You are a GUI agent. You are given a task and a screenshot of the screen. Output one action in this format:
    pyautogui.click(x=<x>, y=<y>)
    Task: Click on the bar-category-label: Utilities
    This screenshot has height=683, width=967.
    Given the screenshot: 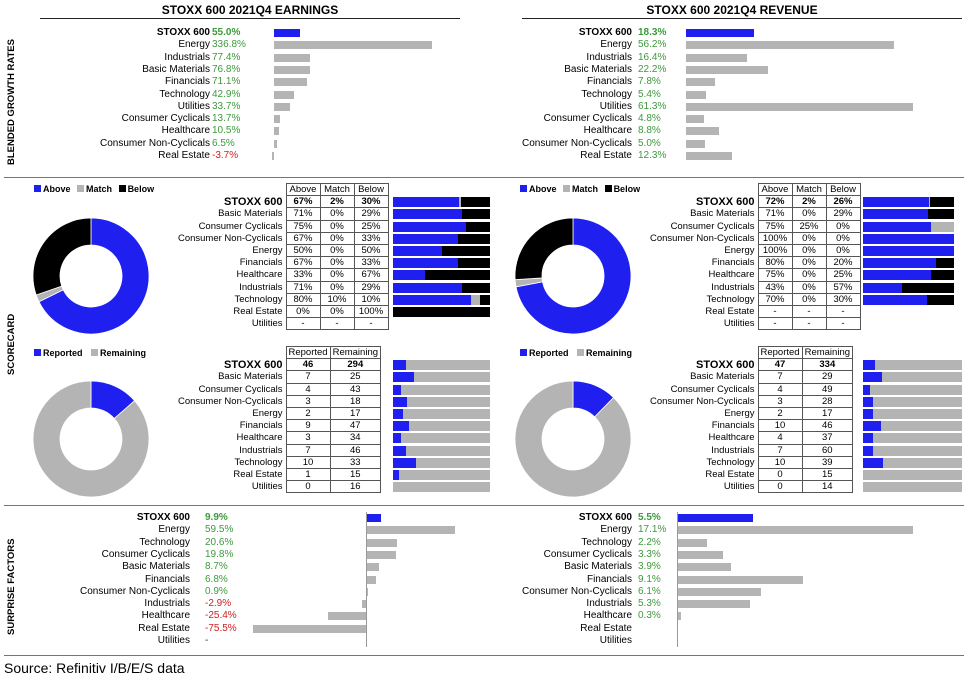 What is the action you would take?
    pyautogui.click(x=615, y=106)
    